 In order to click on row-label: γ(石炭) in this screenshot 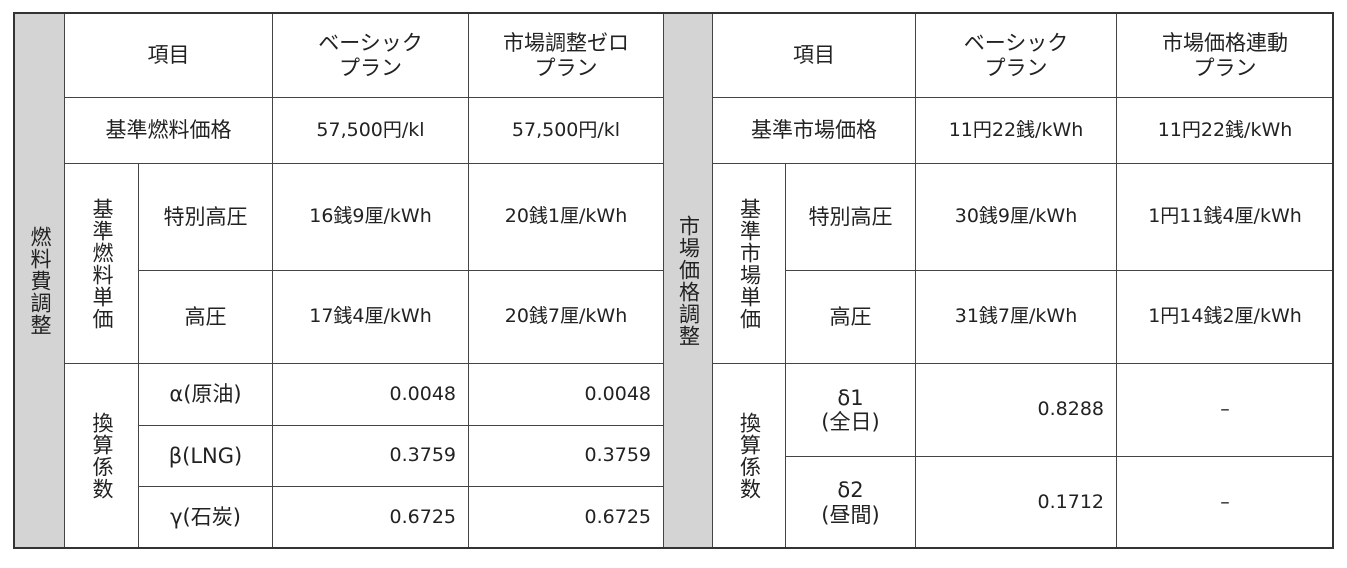, I will do `click(205, 517)`.